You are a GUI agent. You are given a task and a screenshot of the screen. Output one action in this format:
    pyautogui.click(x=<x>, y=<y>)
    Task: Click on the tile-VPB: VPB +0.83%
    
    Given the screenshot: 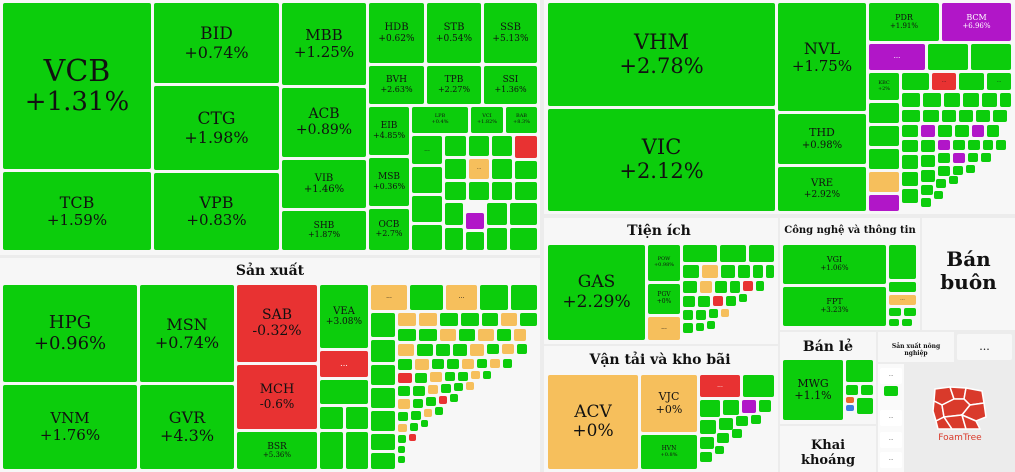 What is the action you would take?
    pyautogui.click(x=216, y=211)
    